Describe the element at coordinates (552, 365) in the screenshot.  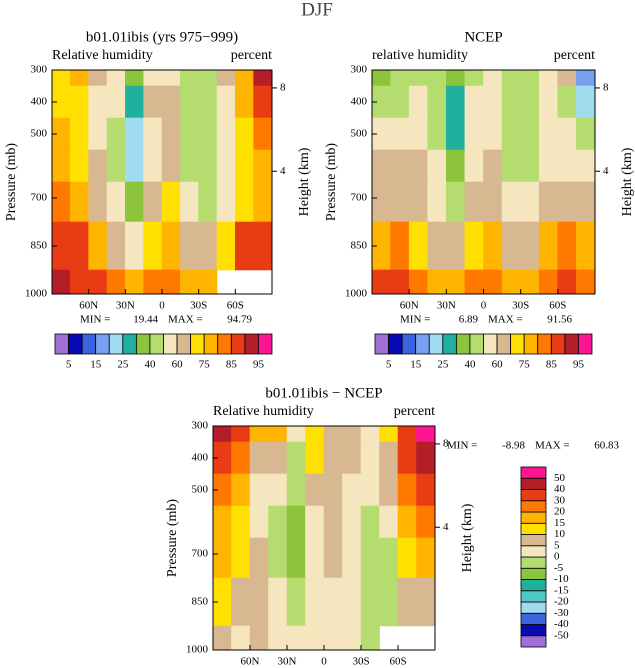
I see `colorbar-label: 85` at that location.